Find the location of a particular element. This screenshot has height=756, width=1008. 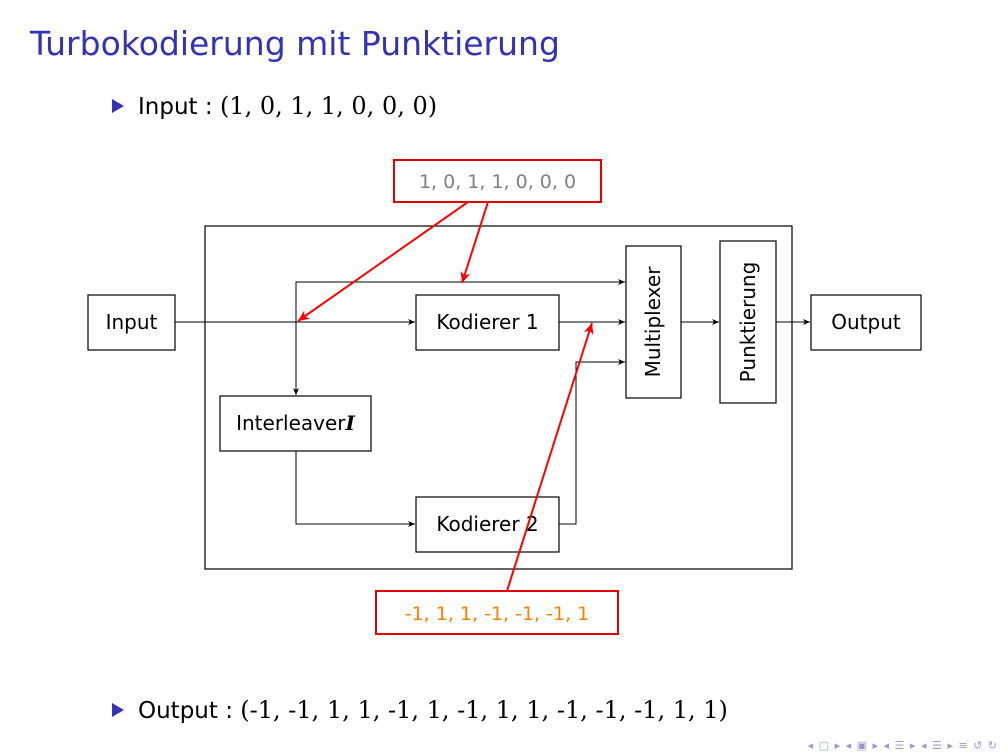

prev-frame-icon: ◂ ▢ ▸ is located at coordinates (824, 745).